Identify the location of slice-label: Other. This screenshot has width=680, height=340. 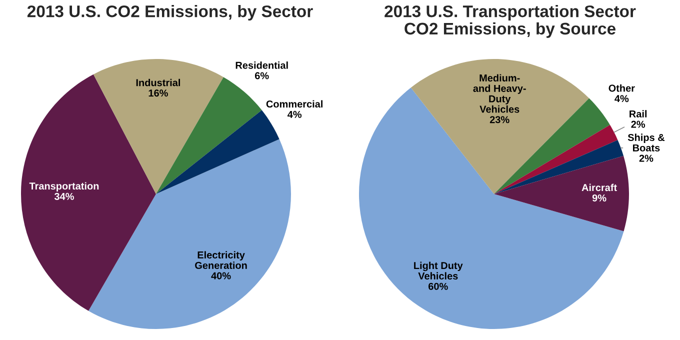
(621, 88).